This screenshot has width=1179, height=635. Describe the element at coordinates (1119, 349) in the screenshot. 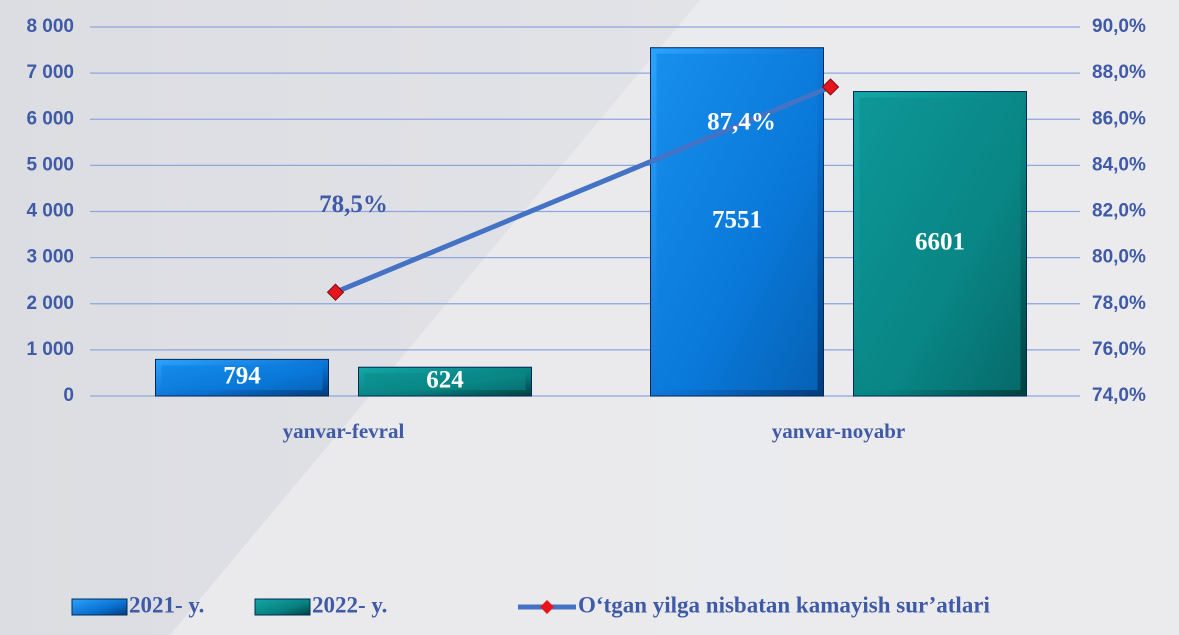

I see `y2-tick-label: 76,0%` at that location.